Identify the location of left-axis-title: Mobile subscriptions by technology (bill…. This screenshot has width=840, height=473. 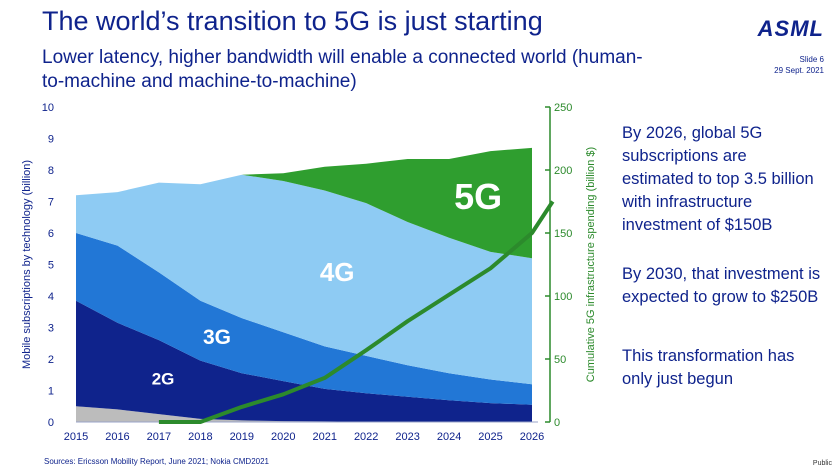
(27, 264).